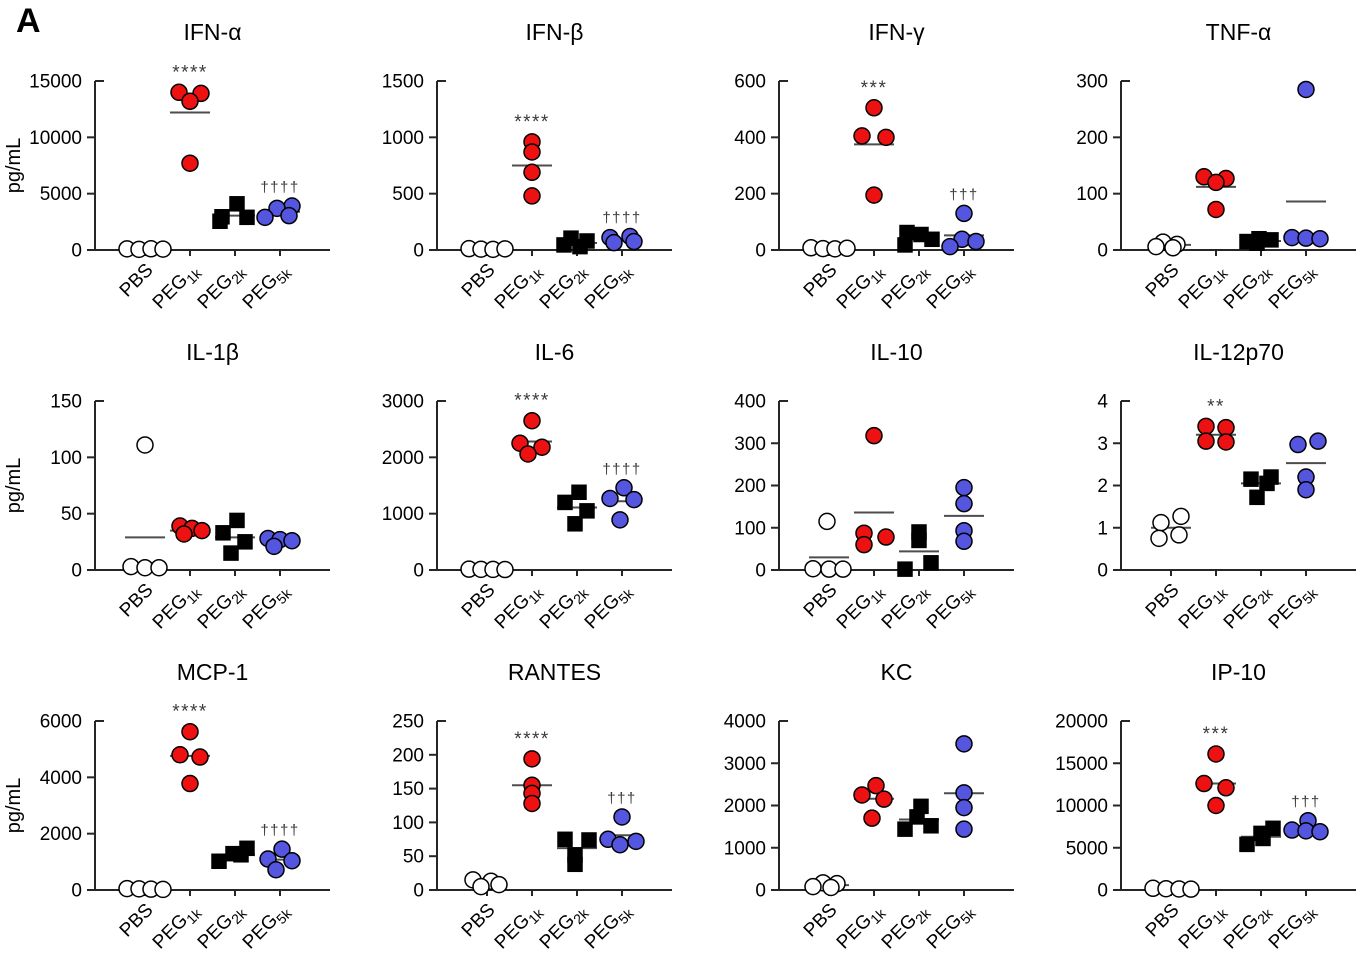  I want to click on chart-title: KC, so click(897, 672).